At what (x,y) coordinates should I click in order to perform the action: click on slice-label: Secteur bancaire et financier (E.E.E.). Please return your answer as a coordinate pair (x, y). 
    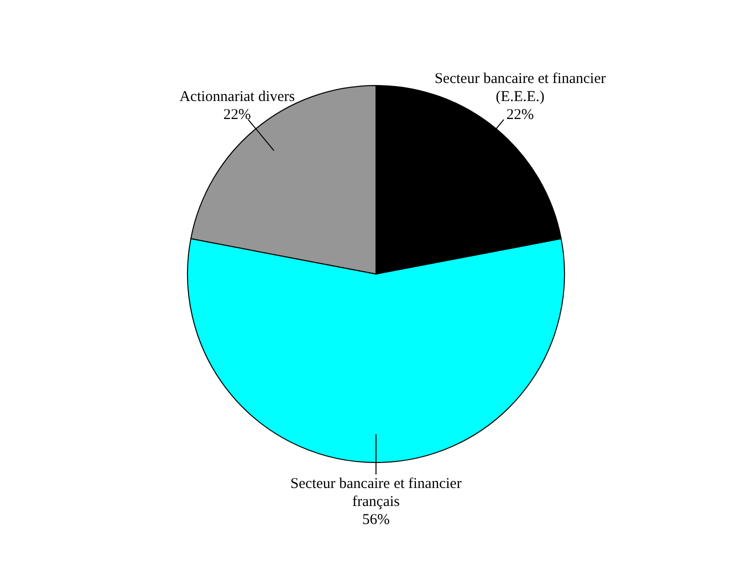
    Looking at the image, I should click on (520, 87).